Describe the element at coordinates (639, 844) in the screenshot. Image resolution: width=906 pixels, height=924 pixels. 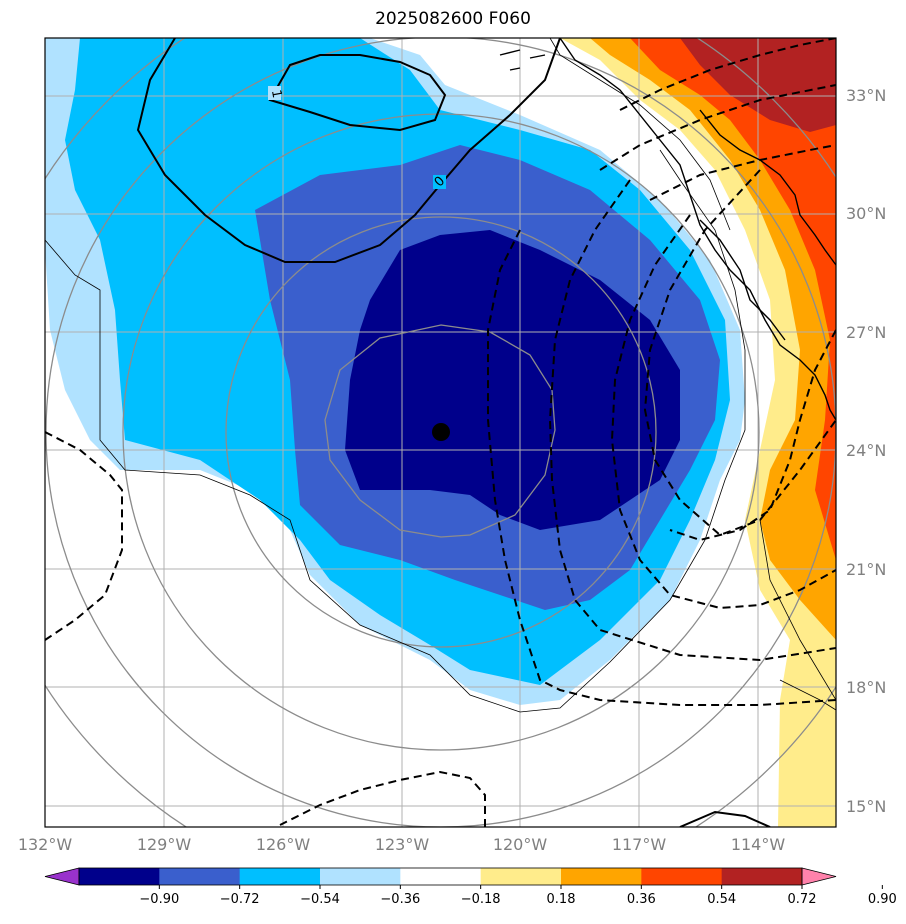
I see `lon-tick-117w: 117°W` at that location.